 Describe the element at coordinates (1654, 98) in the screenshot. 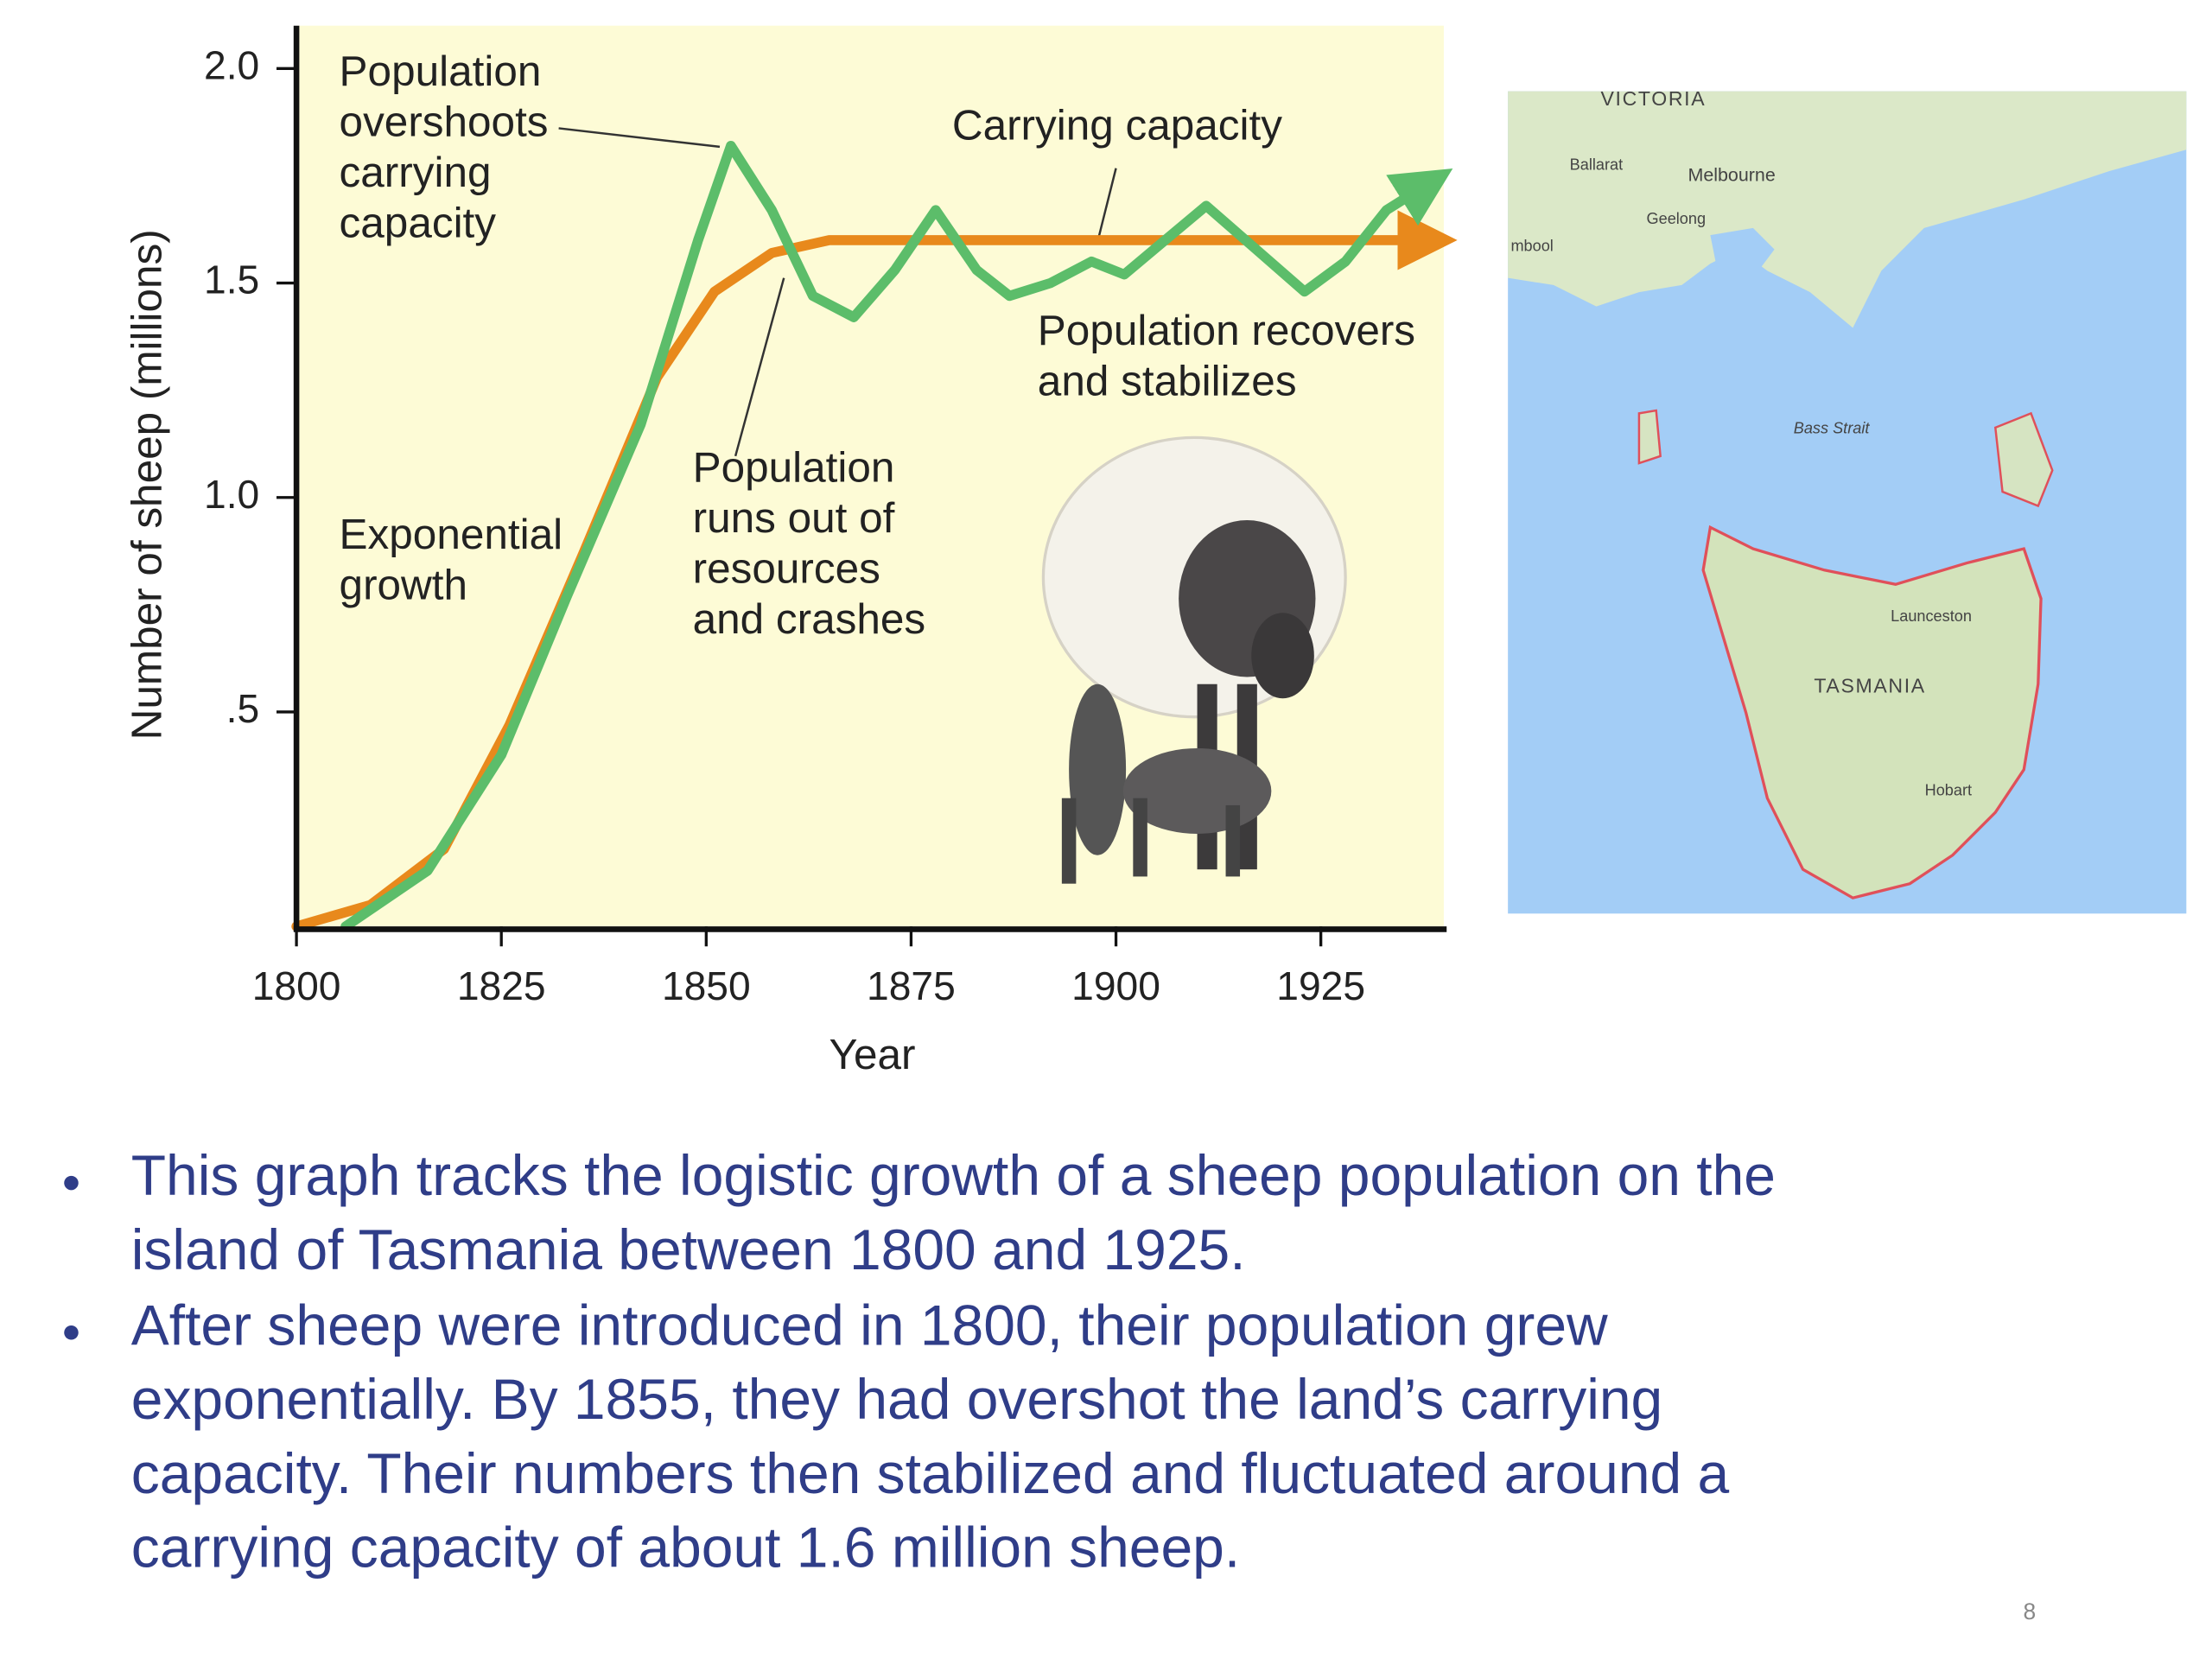

I see `map-label: VICTORIA` at that location.